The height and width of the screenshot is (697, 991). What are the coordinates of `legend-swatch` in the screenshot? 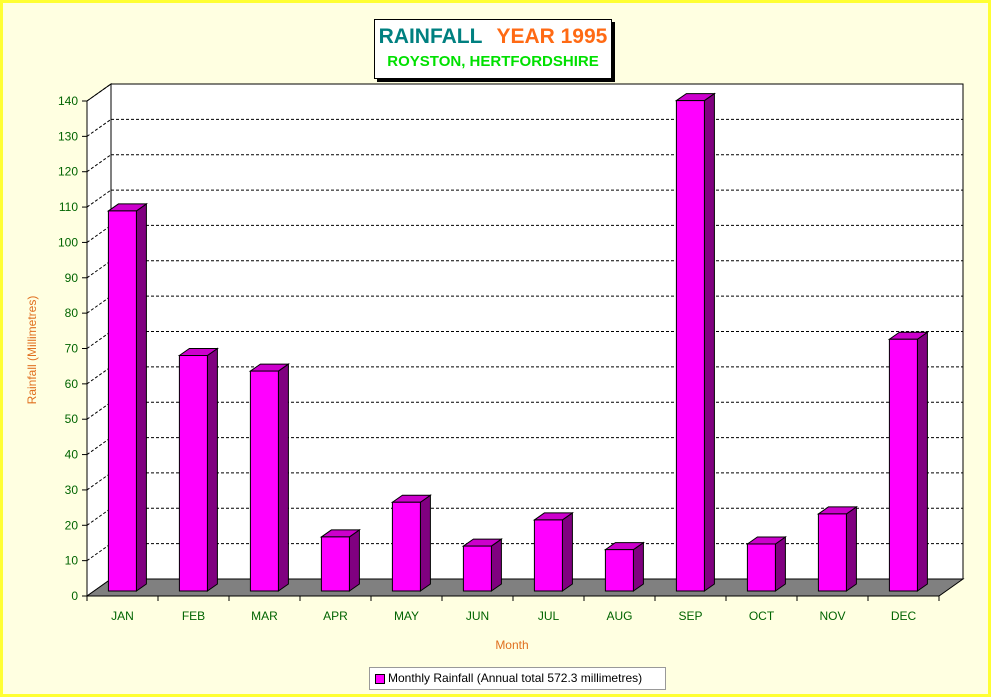 It's located at (380, 679).